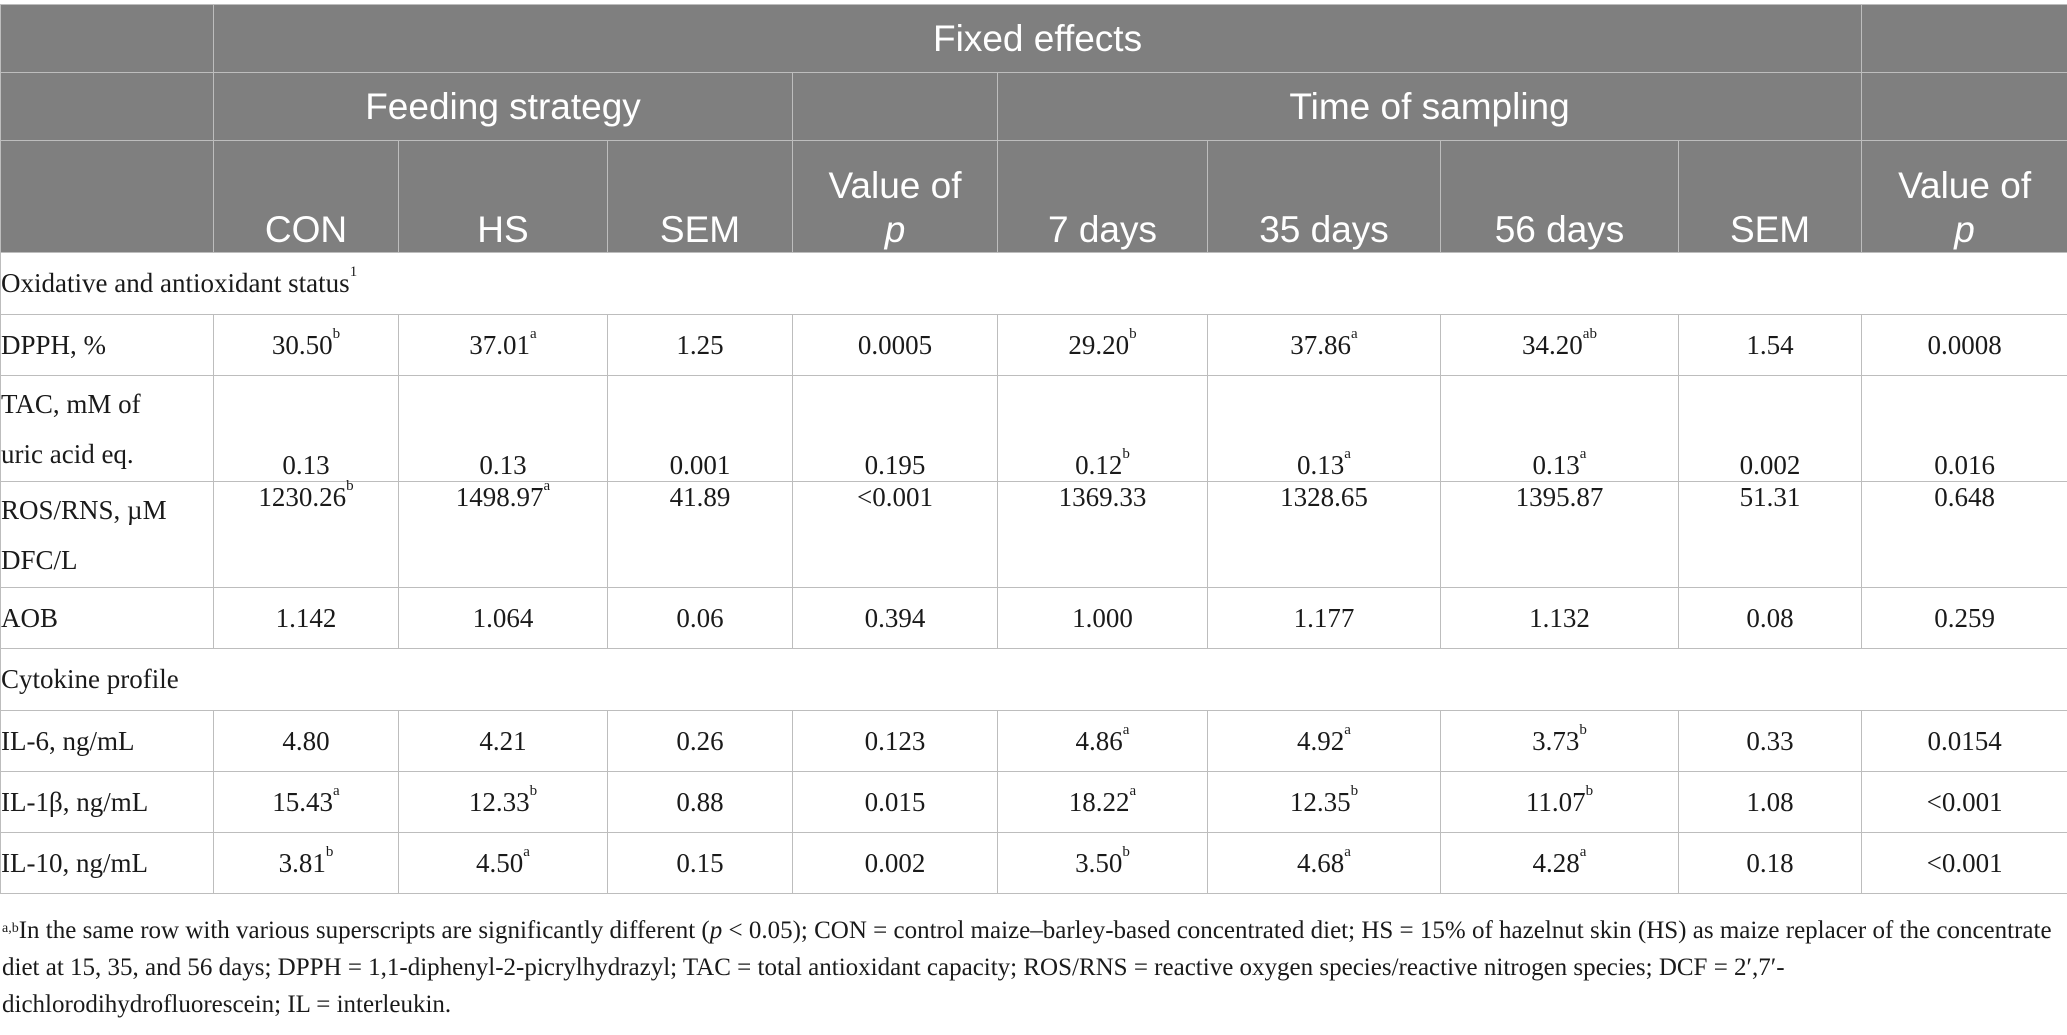 This screenshot has height=1035, width=2067. I want to click on cell-con: 1.142, so click(306, 618).